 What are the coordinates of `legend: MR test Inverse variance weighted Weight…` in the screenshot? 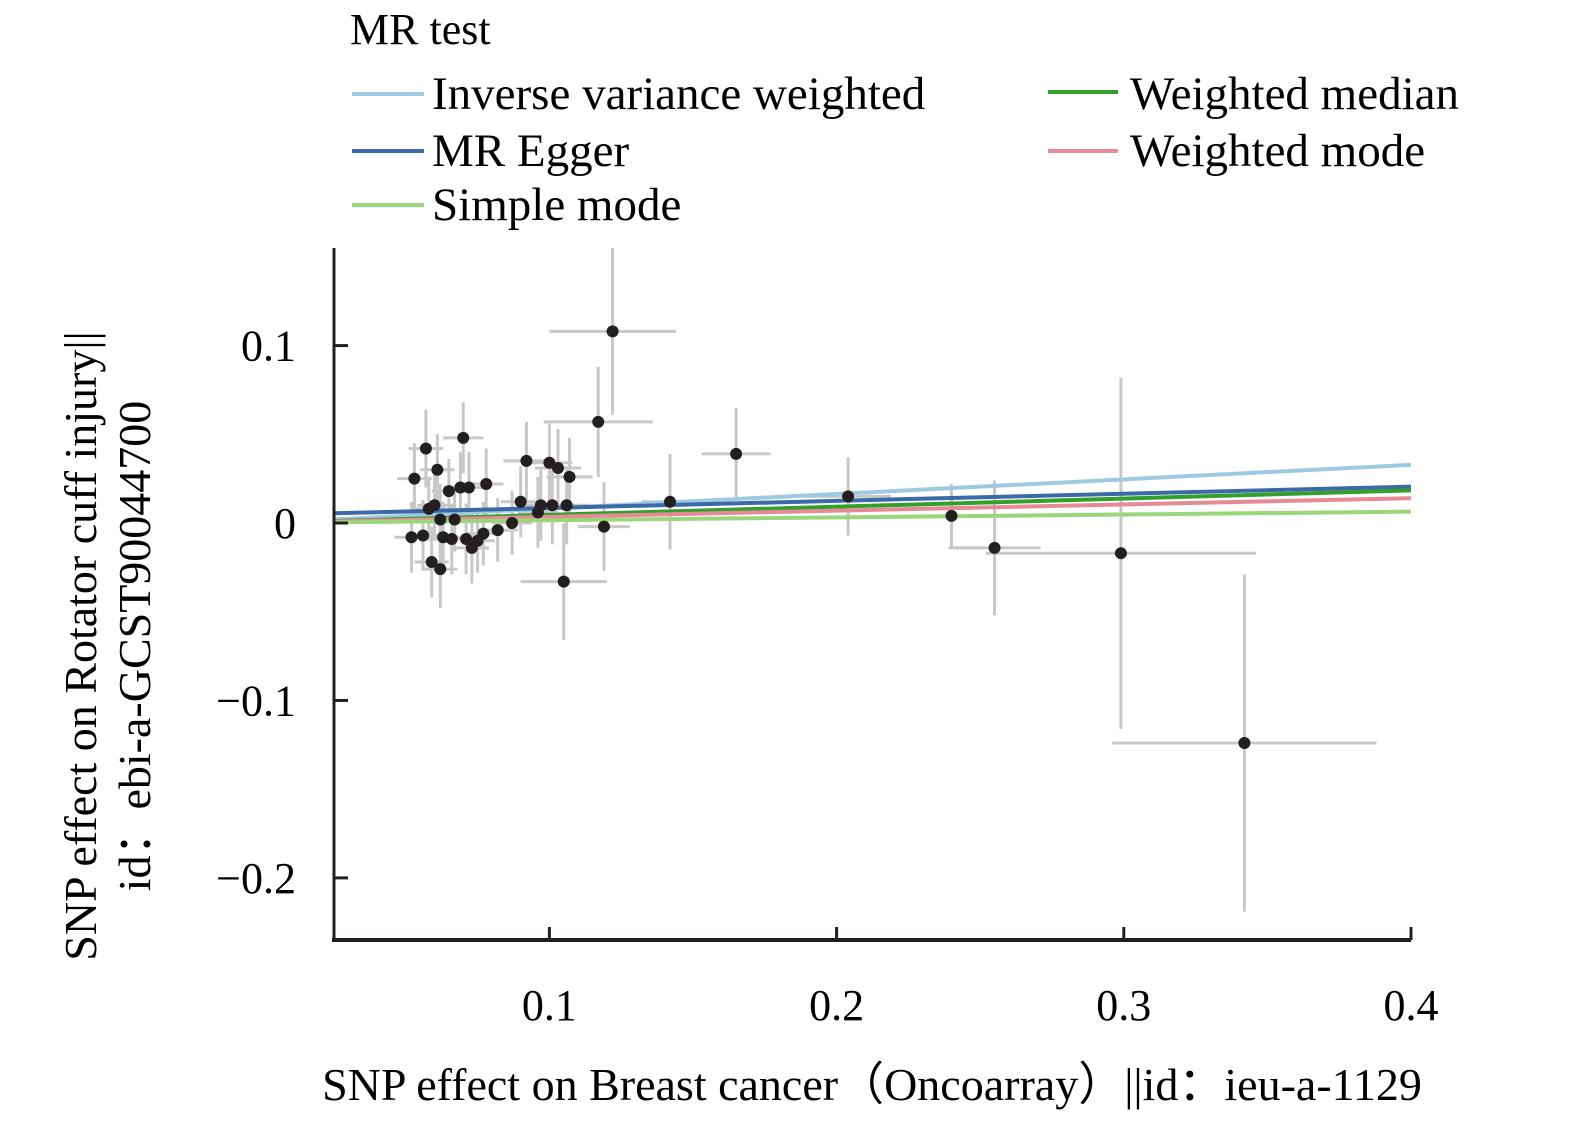 It's located at (904, 118).